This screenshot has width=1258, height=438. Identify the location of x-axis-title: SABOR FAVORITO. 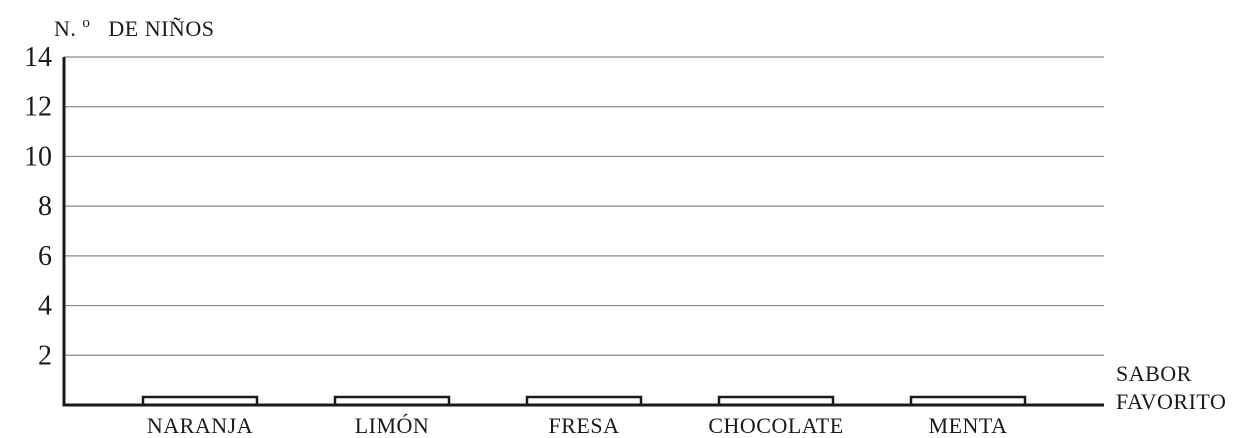
(1171, 387).